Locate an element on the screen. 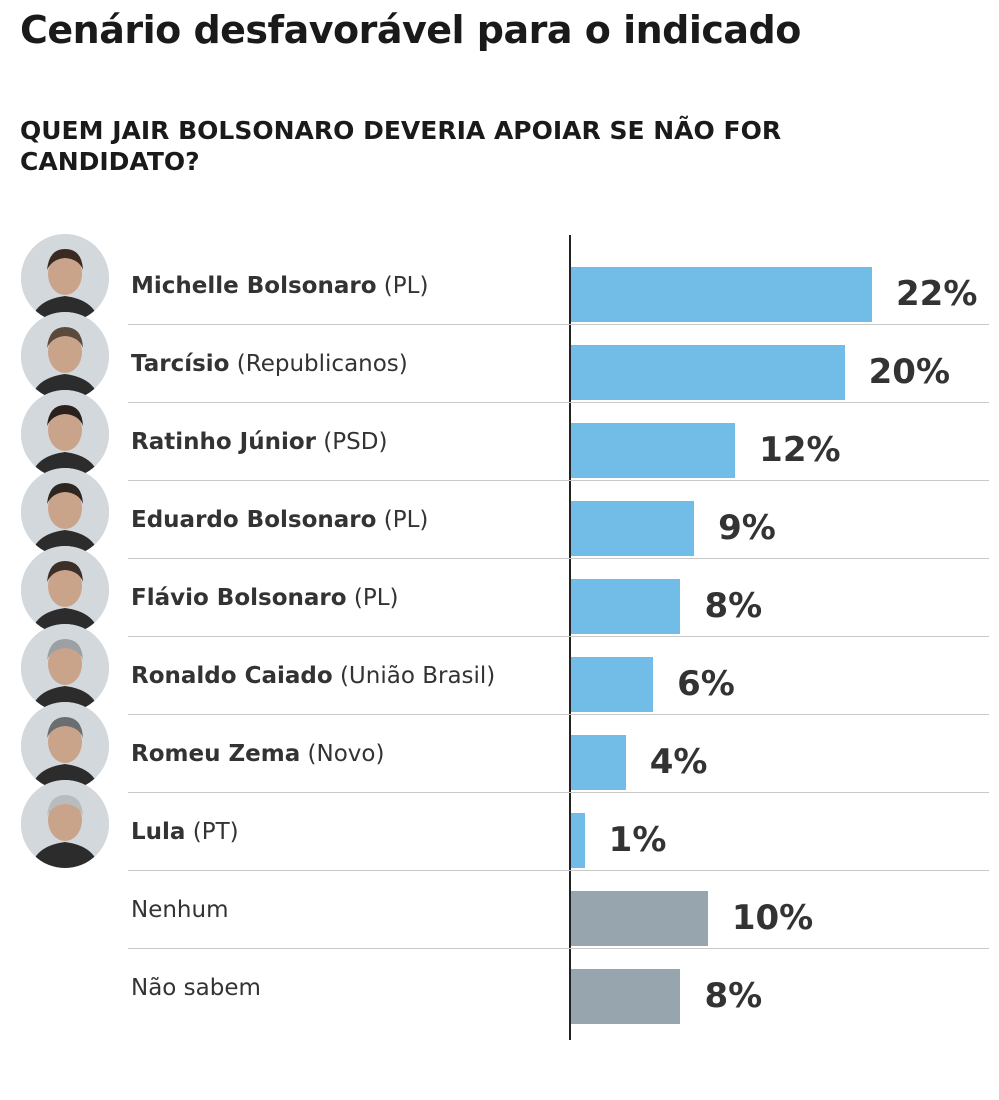 This screenshot has width=999, height=1100. chart-row: Ratinho Júnior (PSD) 12% is located at coordinates (499, 435).